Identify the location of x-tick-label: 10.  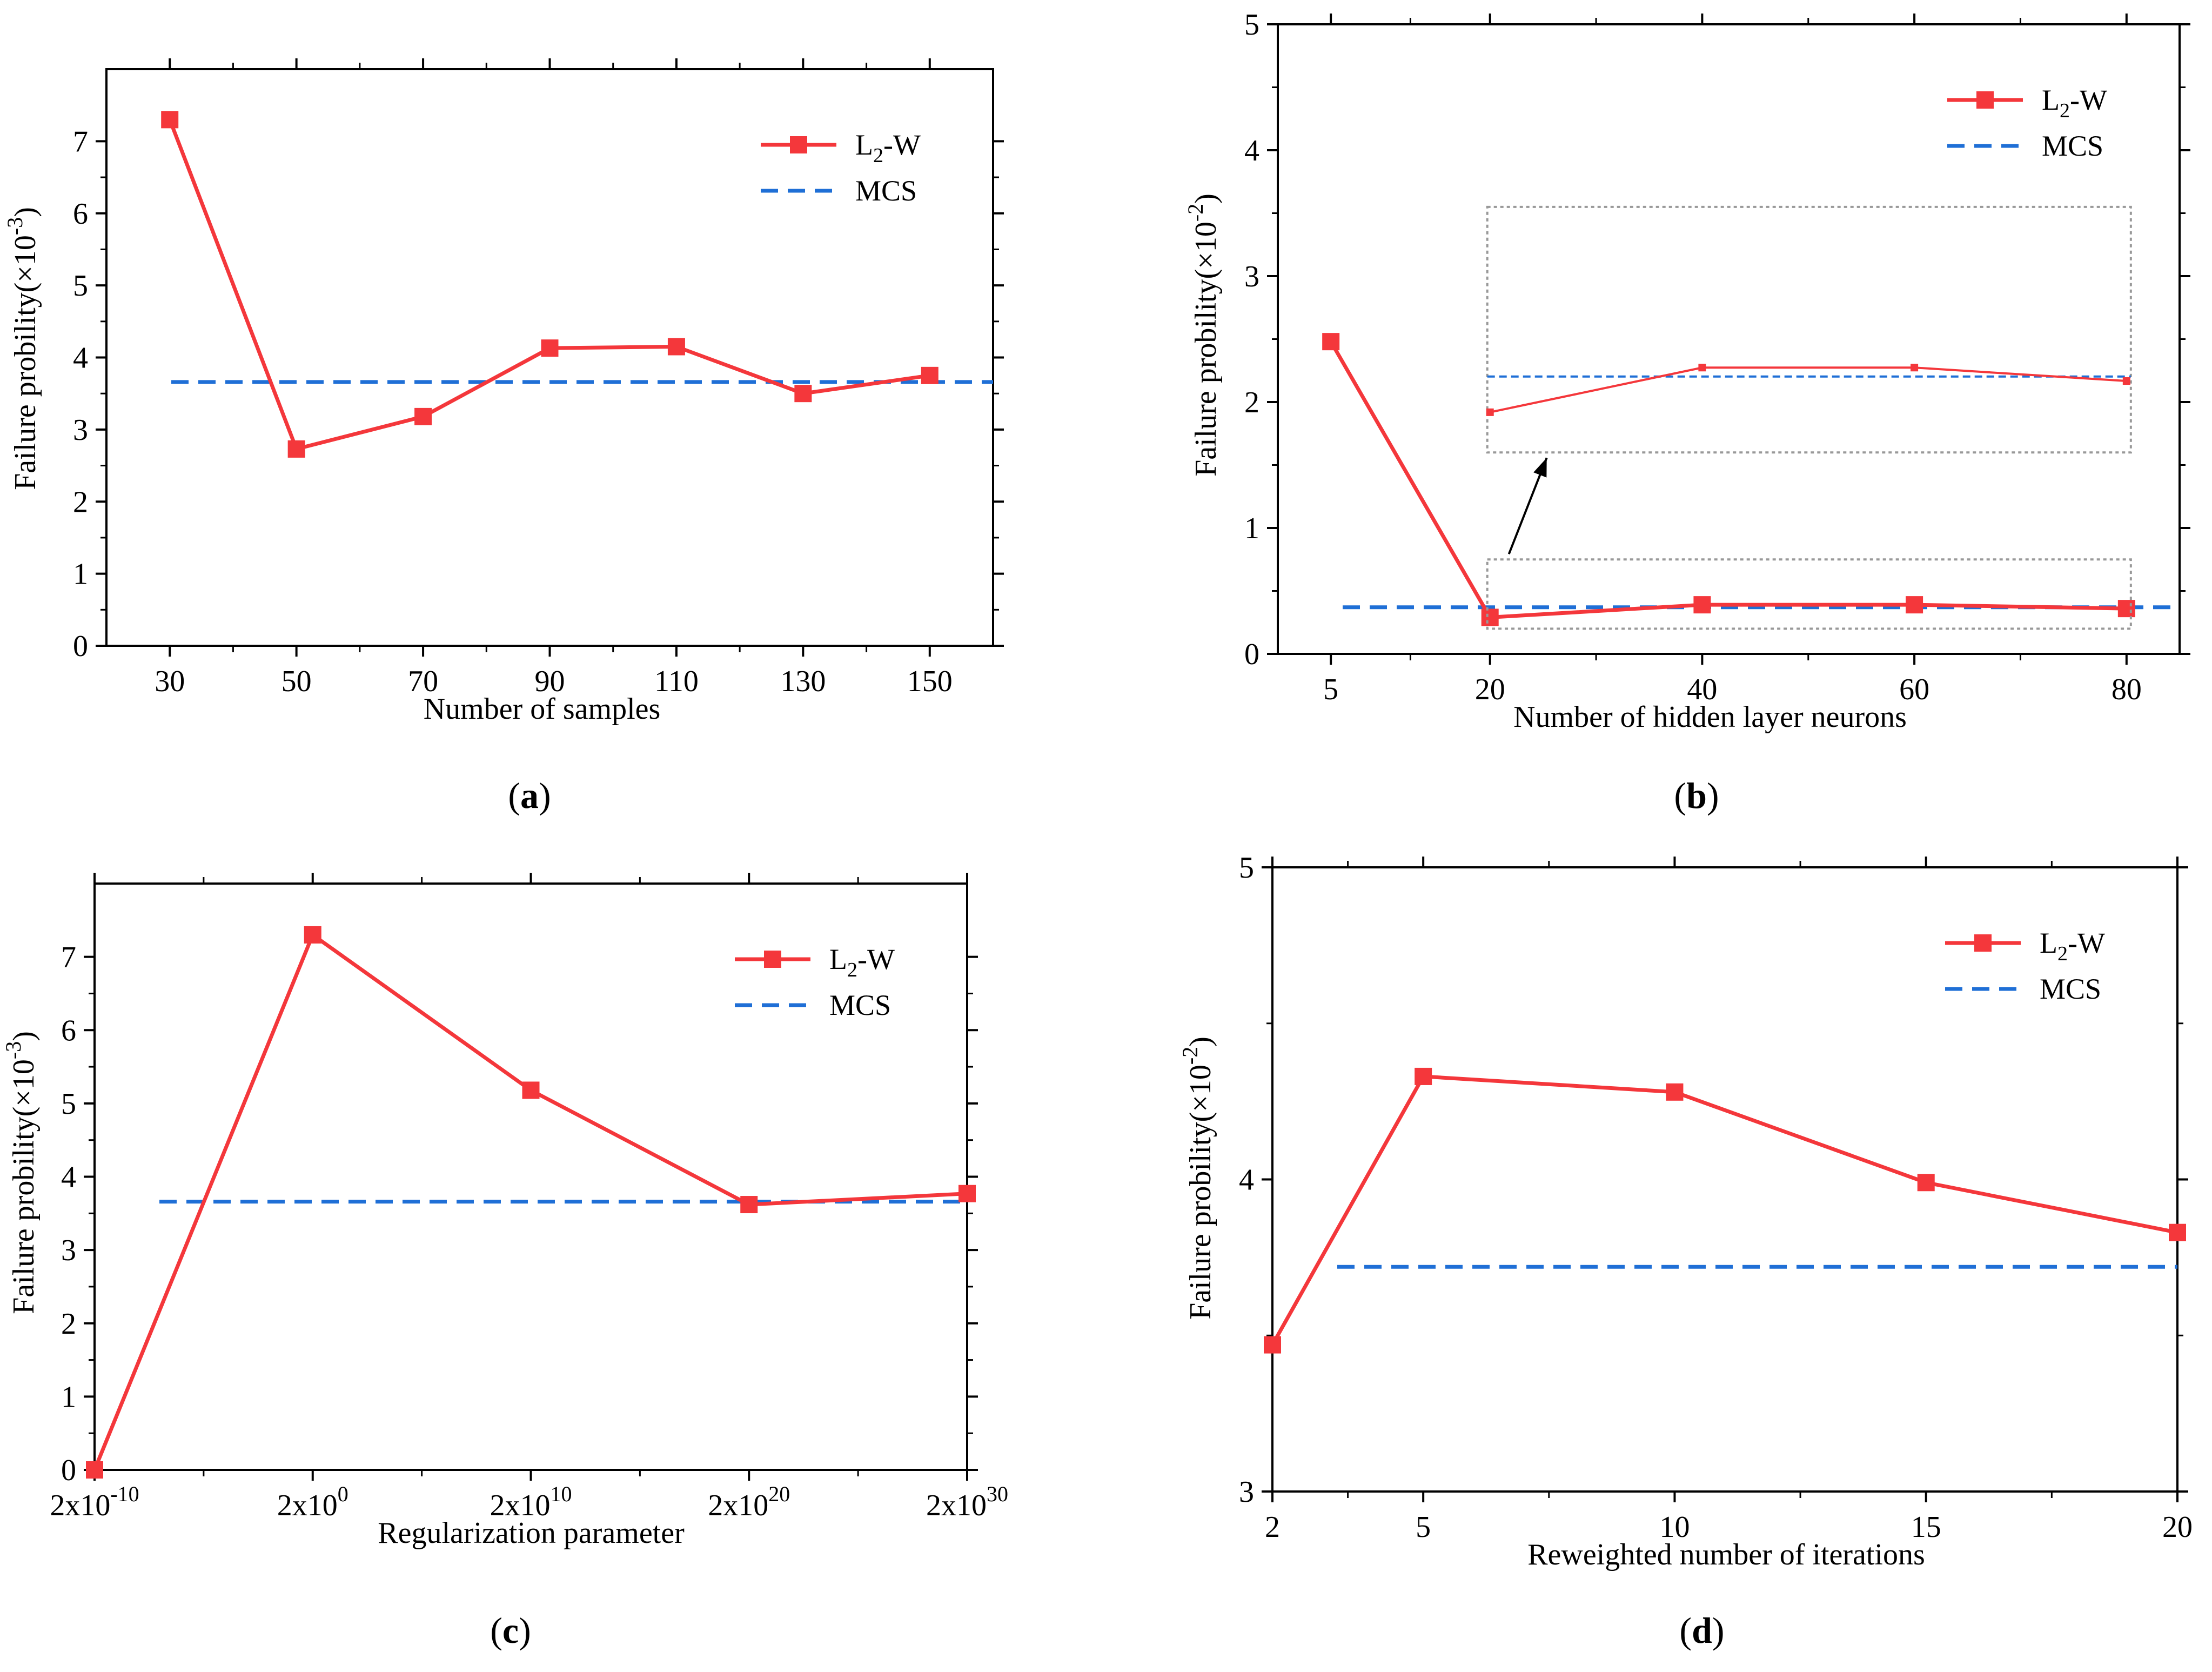
(1675, 1527).